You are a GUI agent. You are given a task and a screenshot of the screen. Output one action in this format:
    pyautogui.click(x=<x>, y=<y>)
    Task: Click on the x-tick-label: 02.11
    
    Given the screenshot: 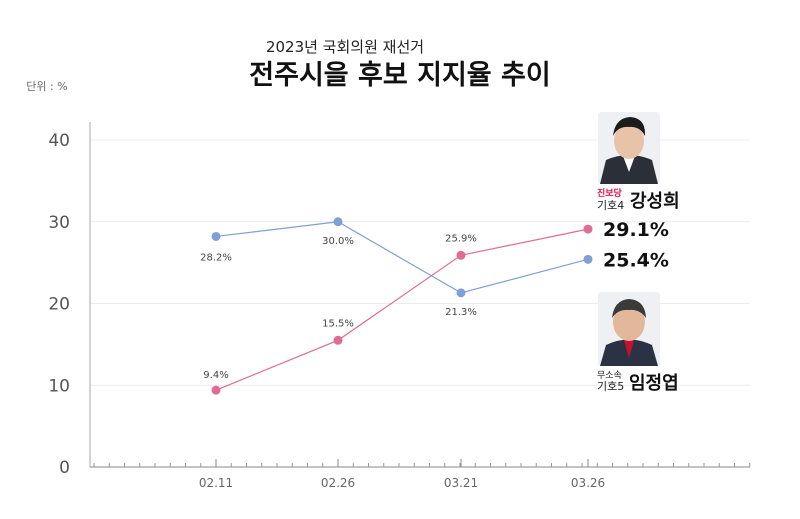 What is the action you would take?
    pyautogui.click(x=216, y=483)
    